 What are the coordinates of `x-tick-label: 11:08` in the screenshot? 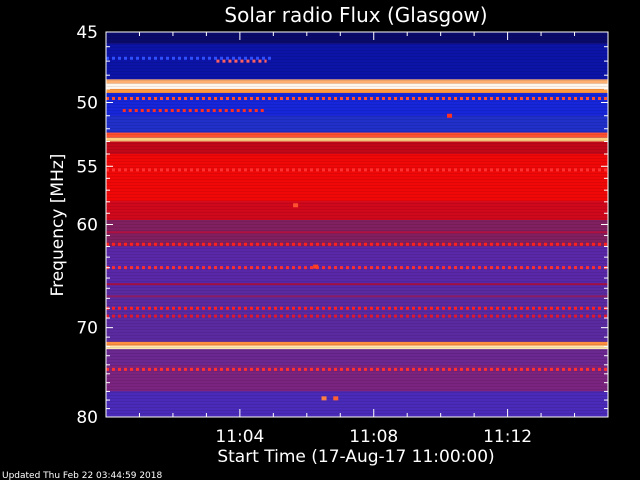 It's located at (373, 437).